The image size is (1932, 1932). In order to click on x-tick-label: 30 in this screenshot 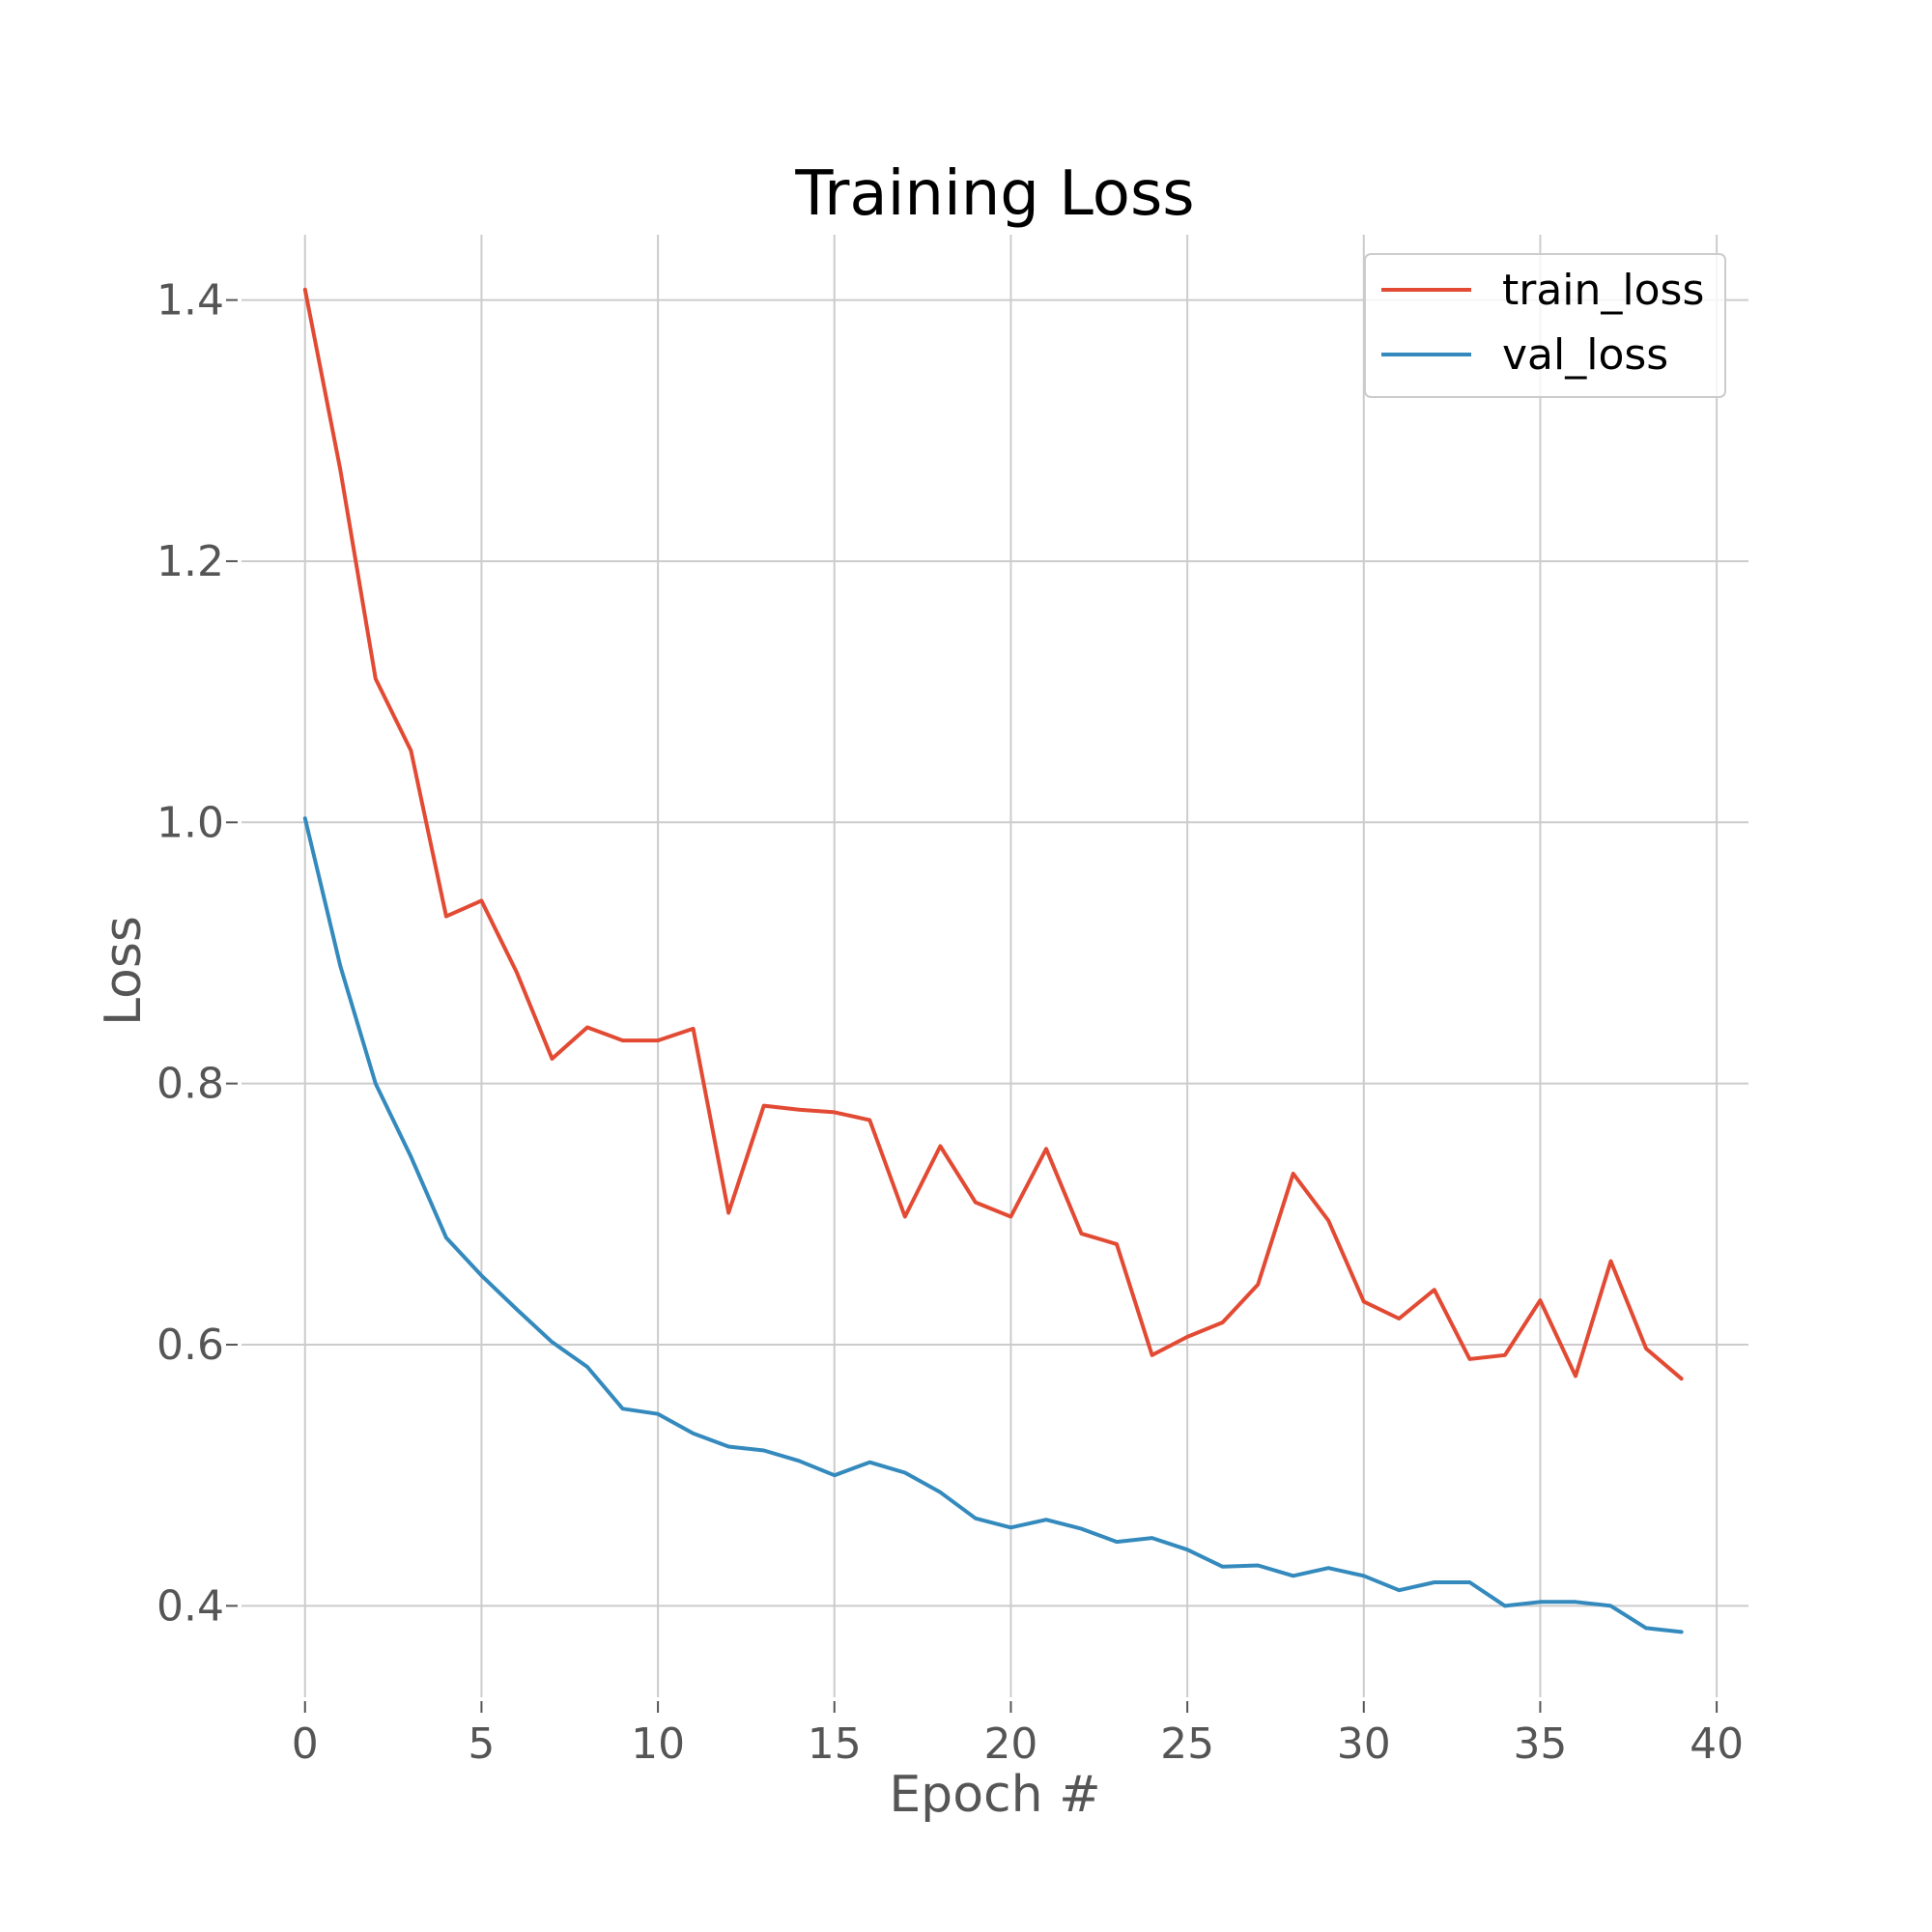, I will do `click(1364, 1744)`.